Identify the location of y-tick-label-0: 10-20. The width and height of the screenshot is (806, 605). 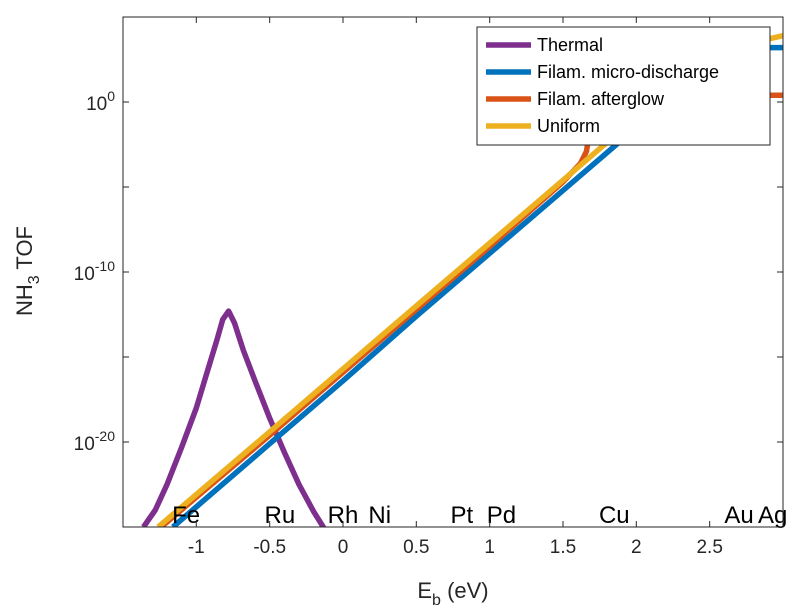
(95, 441).